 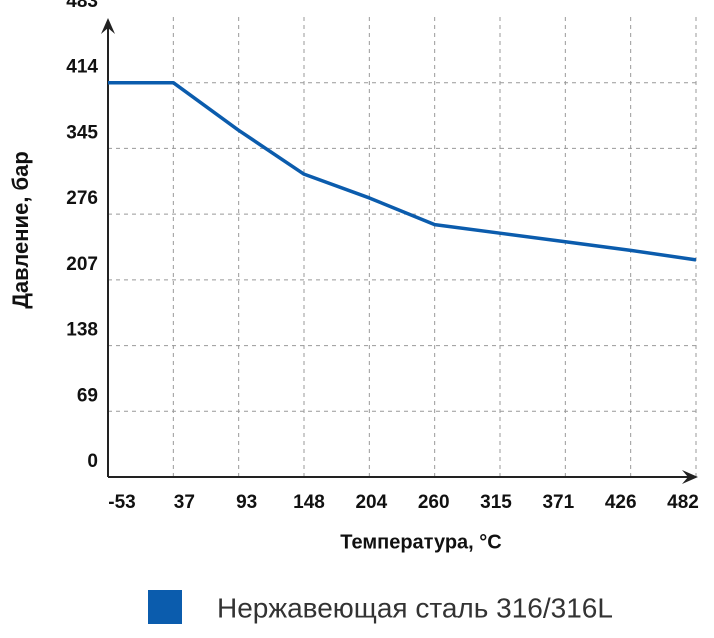 I want to click on y-tick-label: 207, so click(x=82, y=264).